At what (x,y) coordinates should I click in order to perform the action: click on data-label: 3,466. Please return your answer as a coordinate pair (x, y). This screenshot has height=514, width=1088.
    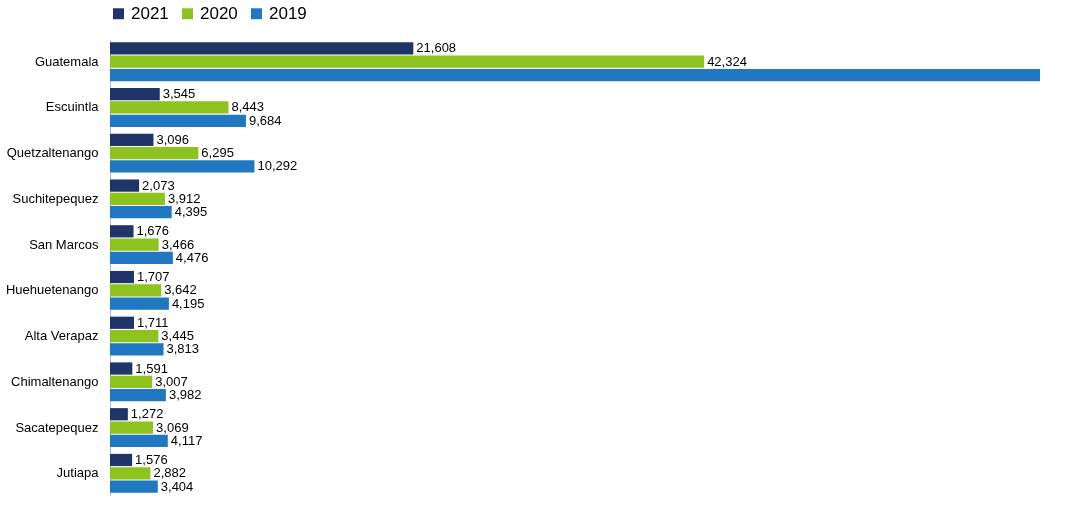
    Looking at the image, I should click on (178, 244).